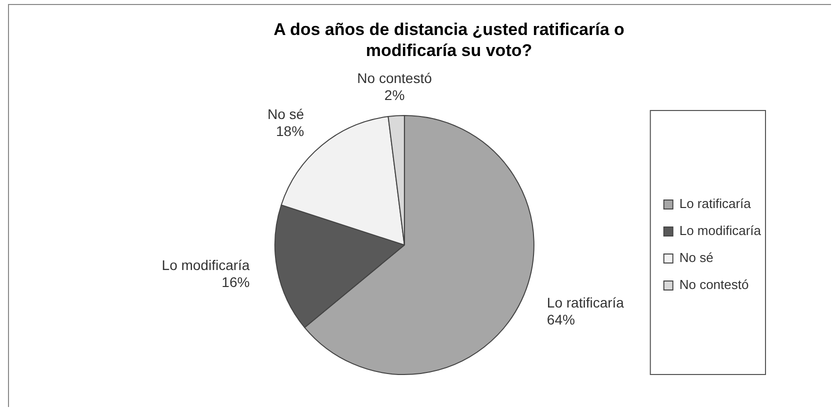 This screenshot has height=410, width=835. I want to click on legend-label: Lo modificaría, so click(720, 230).